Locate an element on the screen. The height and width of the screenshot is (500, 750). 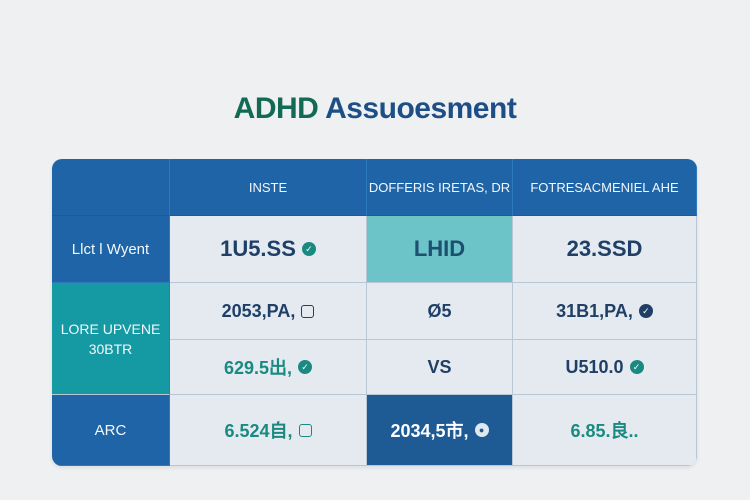
row4-col2-value: 2034,5市, is located at coordinates (429, 431).